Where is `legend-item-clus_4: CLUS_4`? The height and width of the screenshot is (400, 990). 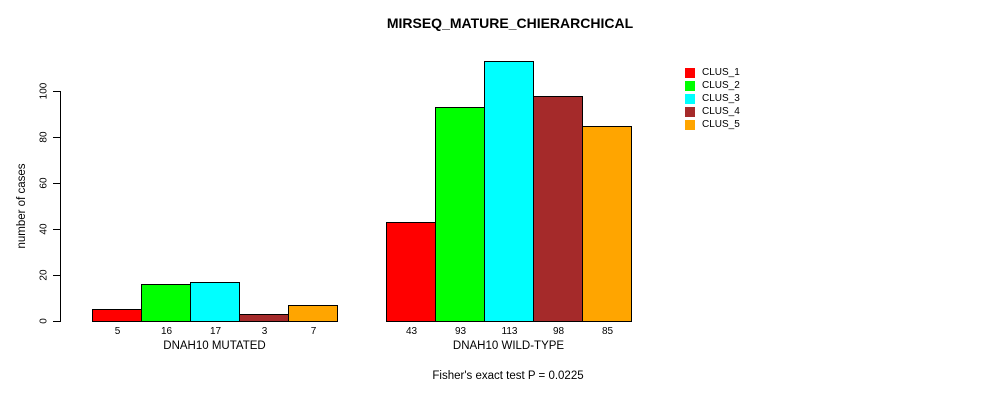 legend-item-clus_4: CLUS_4 is located at coordinates (712, 111).